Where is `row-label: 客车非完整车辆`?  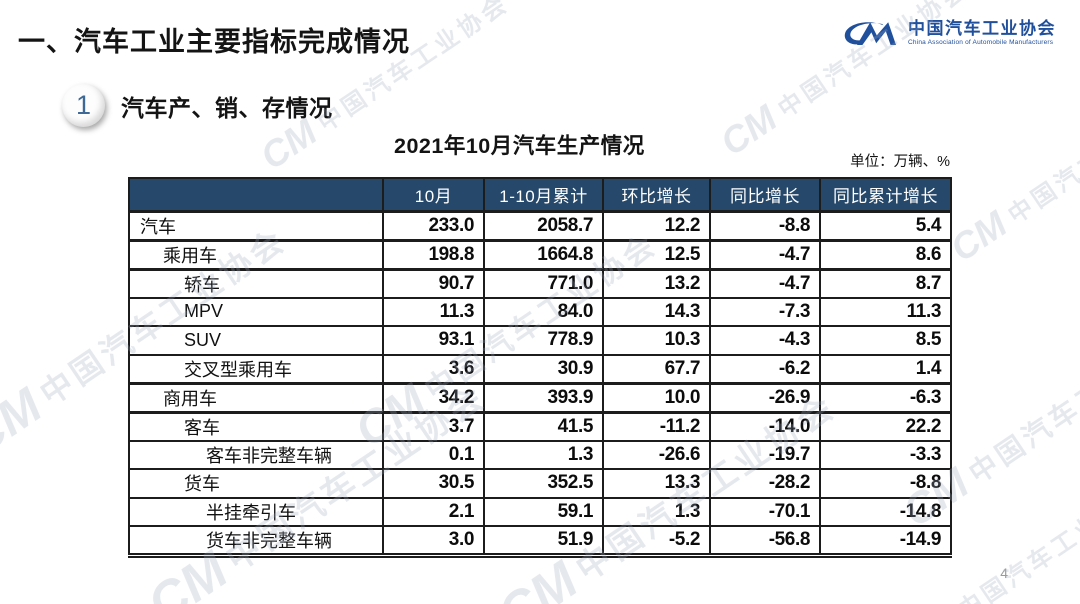 row-label: 客车非完整车辆 is located at coordinates (256, 454).